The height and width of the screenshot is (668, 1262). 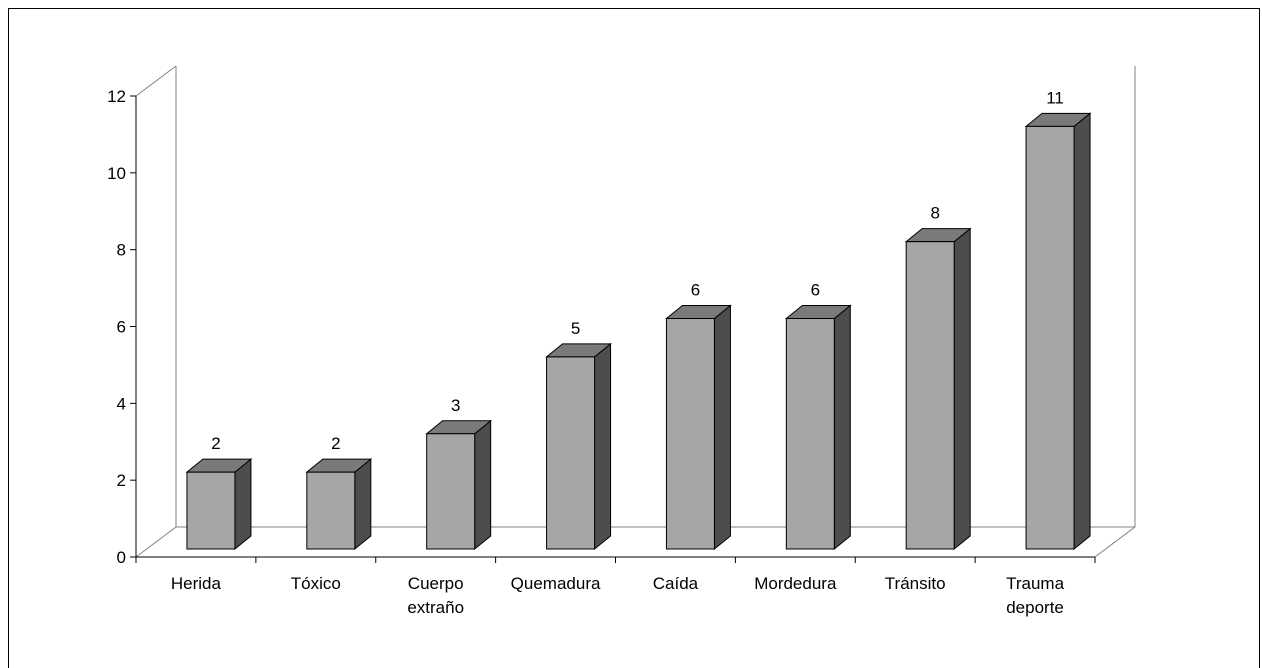 What do you see at coordinates (121, 403) in the screenshot?
I see `y-tick-label: 4` at bounding box center [121, 403].